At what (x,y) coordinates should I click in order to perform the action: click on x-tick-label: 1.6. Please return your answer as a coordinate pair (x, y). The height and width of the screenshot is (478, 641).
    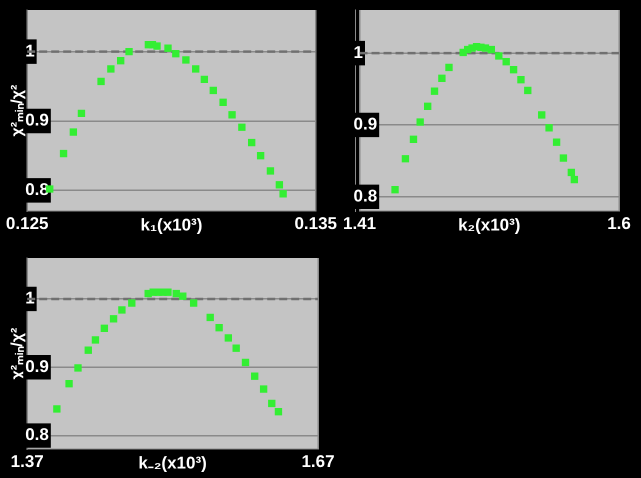
    Looking at the image, I should click on (619, 224).